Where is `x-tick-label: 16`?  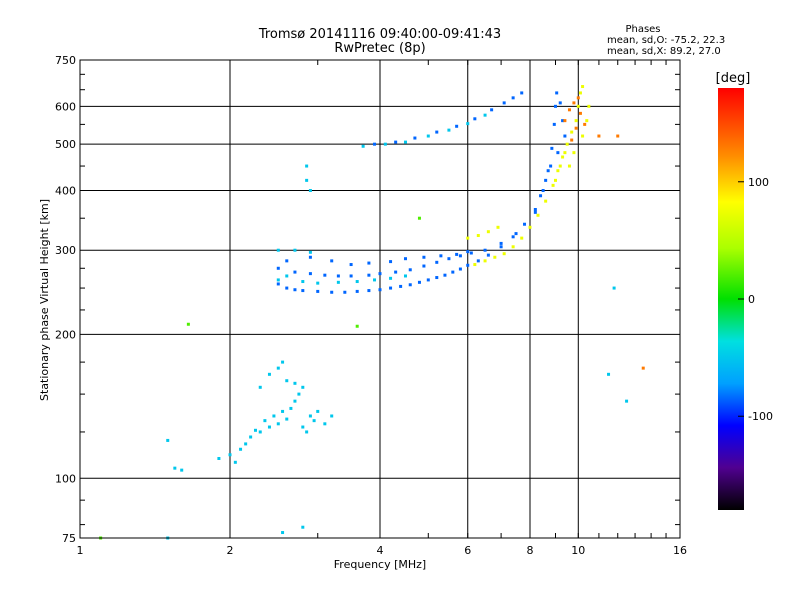 x-tick-label: 16 is located at coordinates (680, 550).